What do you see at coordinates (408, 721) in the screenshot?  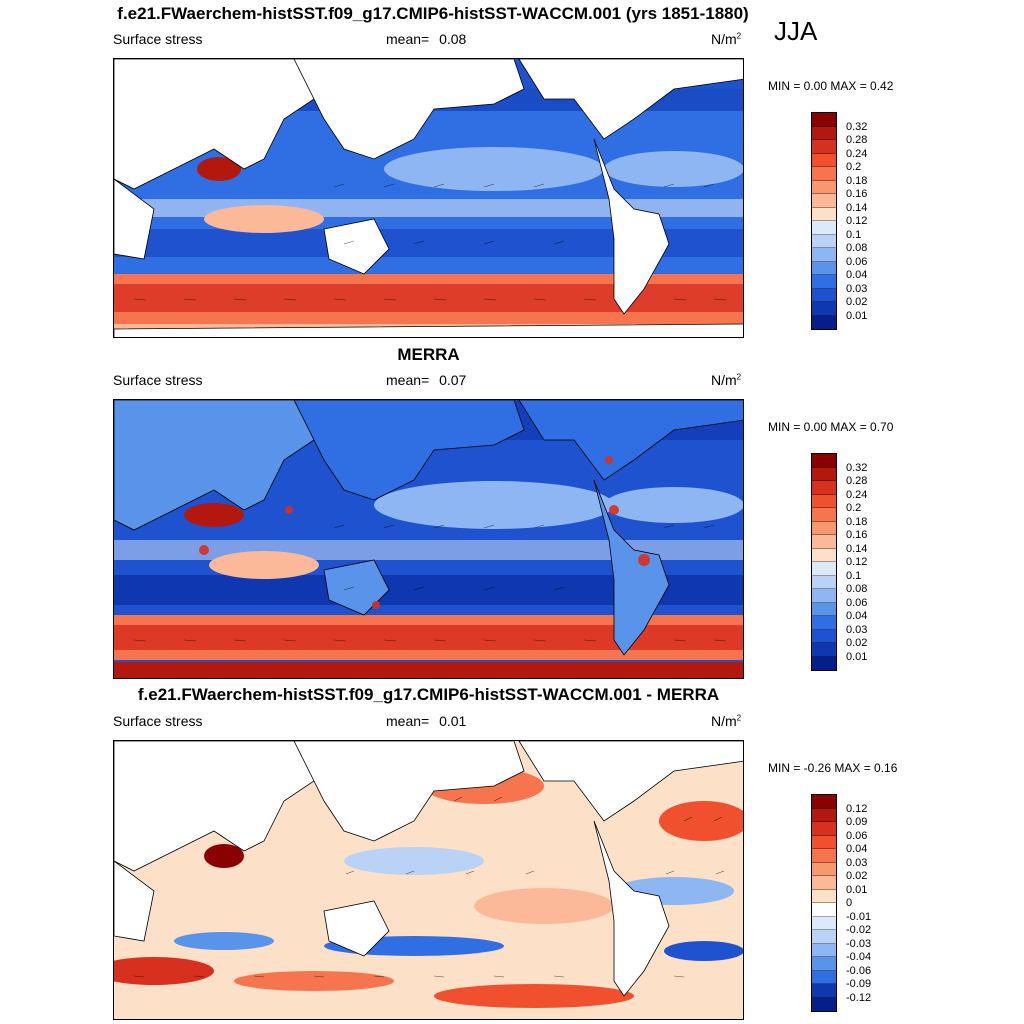 I see `panel-3-mean-label: mean=` at bounding box center [408, 721].